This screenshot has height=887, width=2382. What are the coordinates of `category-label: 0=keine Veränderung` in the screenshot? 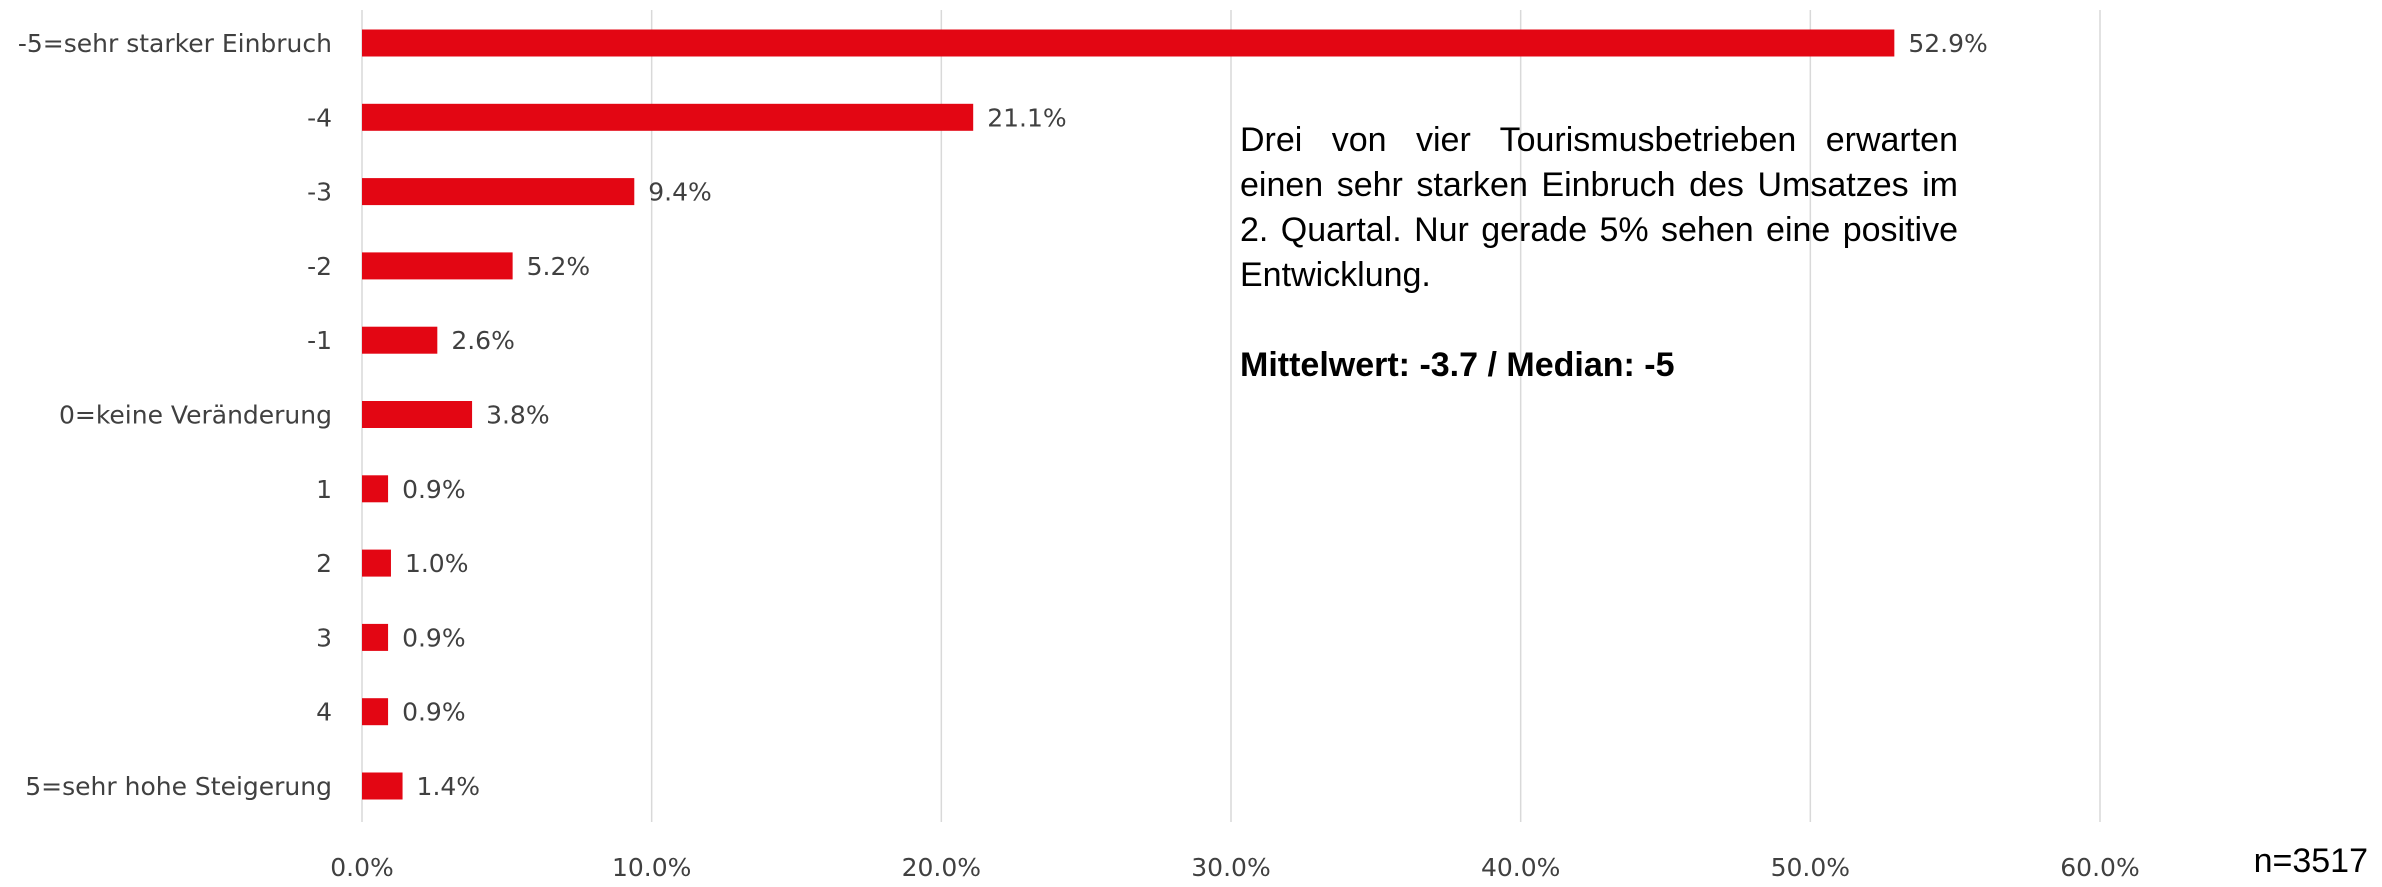 It's located at (195, 415).